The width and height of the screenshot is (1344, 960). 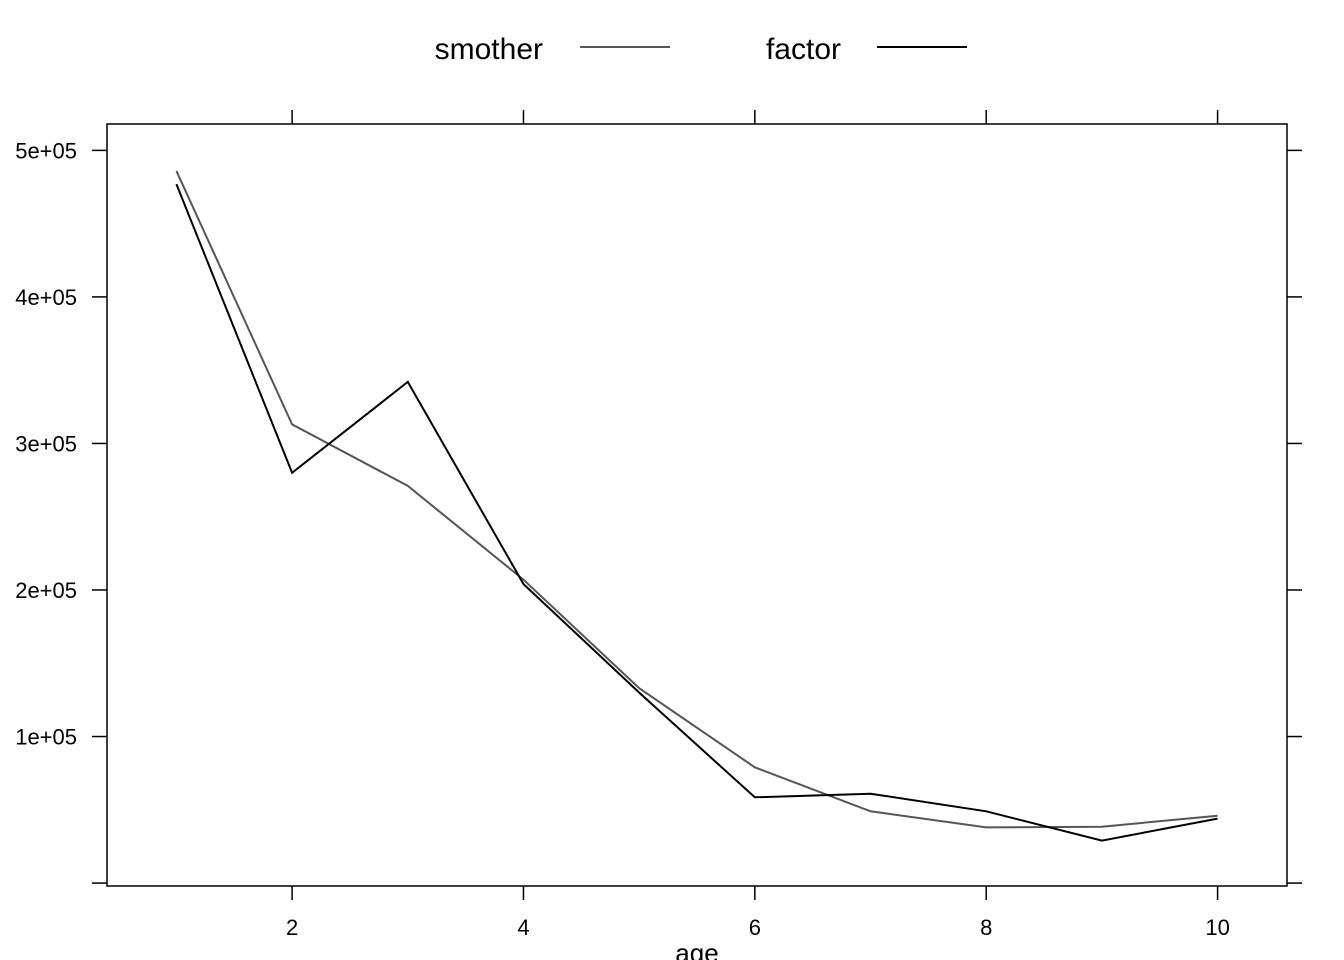 I want to click on x-tick-label: 10, so click(x=1217, y=927).